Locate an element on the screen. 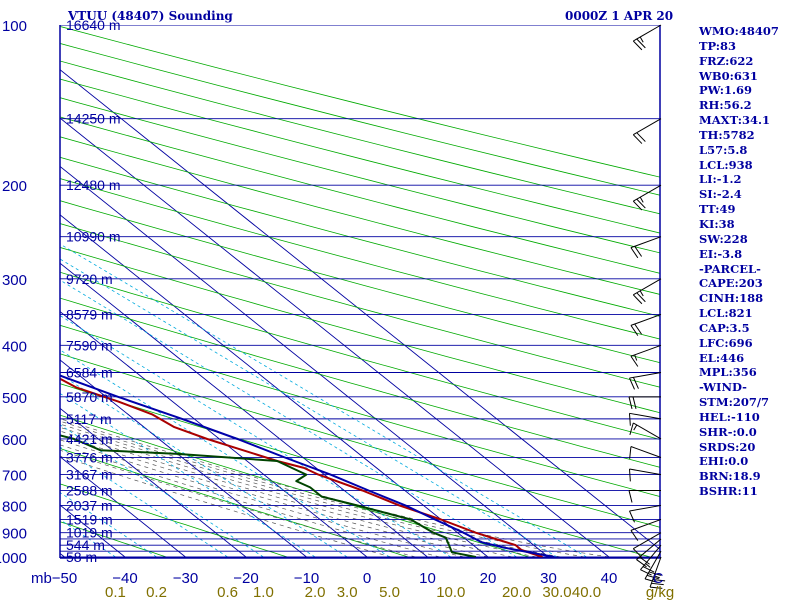 The image size is (800, 600). height-label: 6584 m is located at coordinates (89, 373).